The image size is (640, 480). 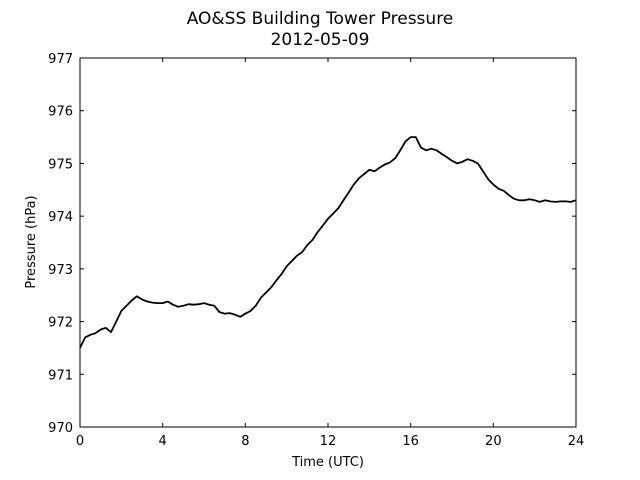 What do you see at coordinates (60, 217) in the screenshot?
I see `y-tick-label: 974` at bounding box center [60, 217].